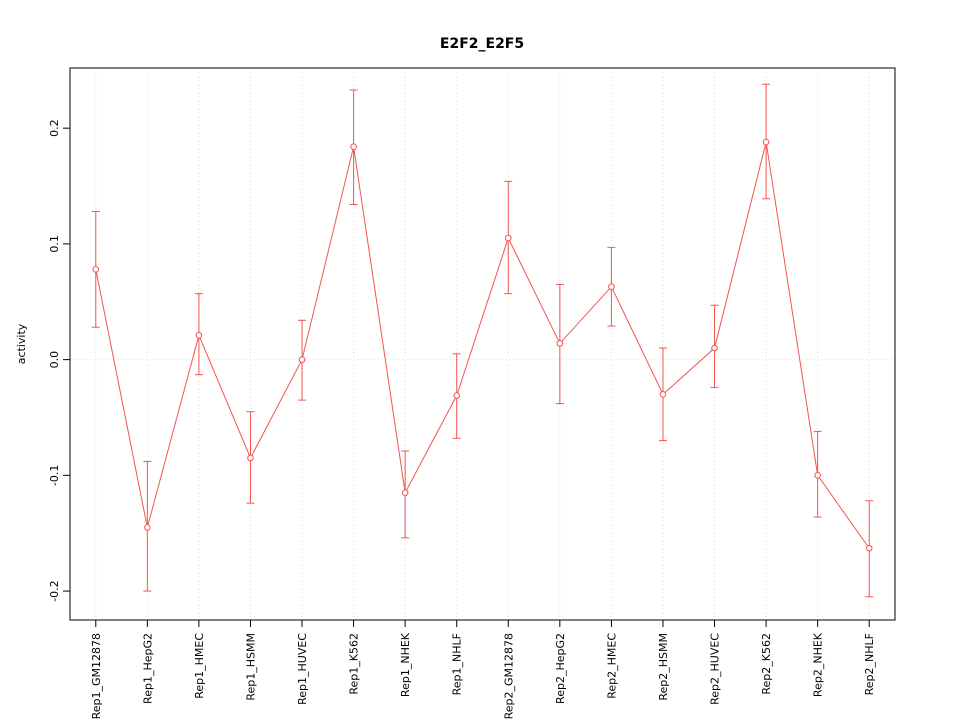  I want to click on x-tick-label: Rep2_HSMM, so click(663, 667).